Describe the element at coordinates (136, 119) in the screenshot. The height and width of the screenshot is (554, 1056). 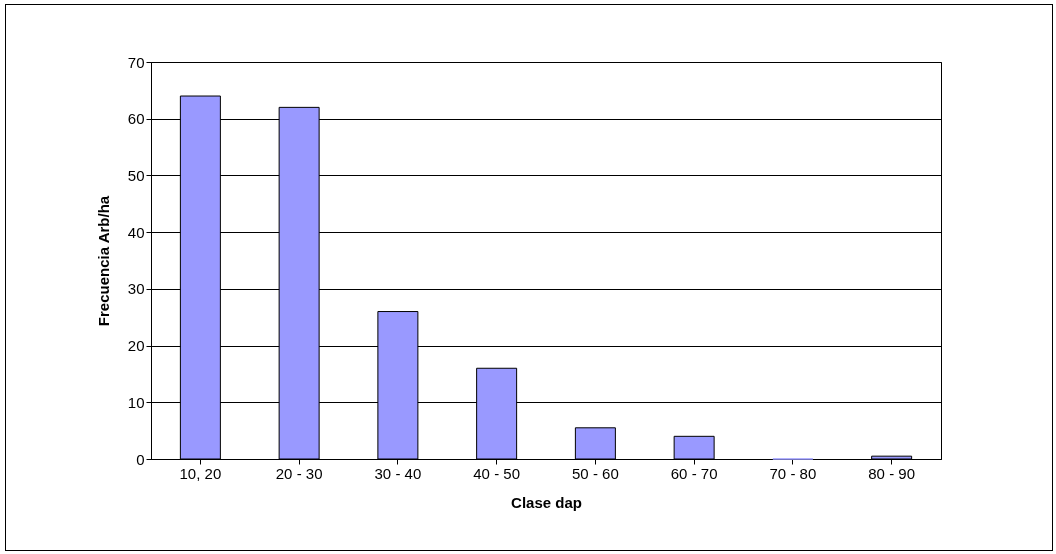
I see `y-tick-label: 60` at that location.